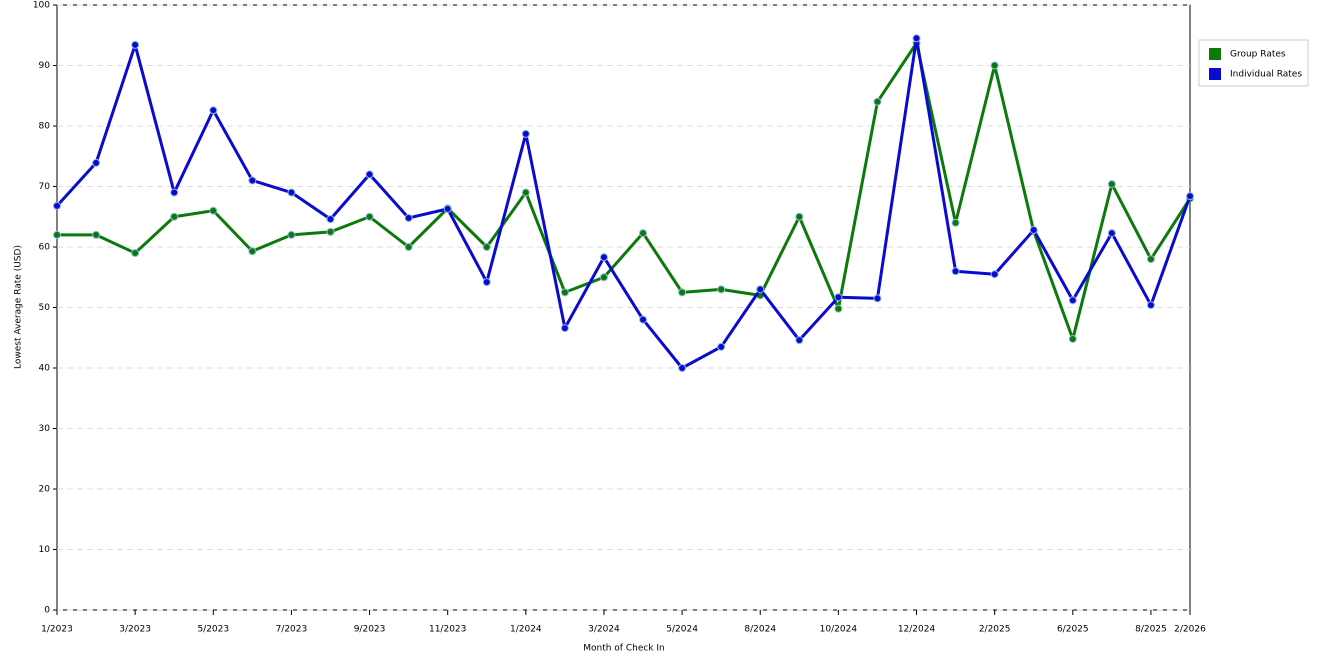  I want to click on y-tick-label: 80, so click(45, 127).